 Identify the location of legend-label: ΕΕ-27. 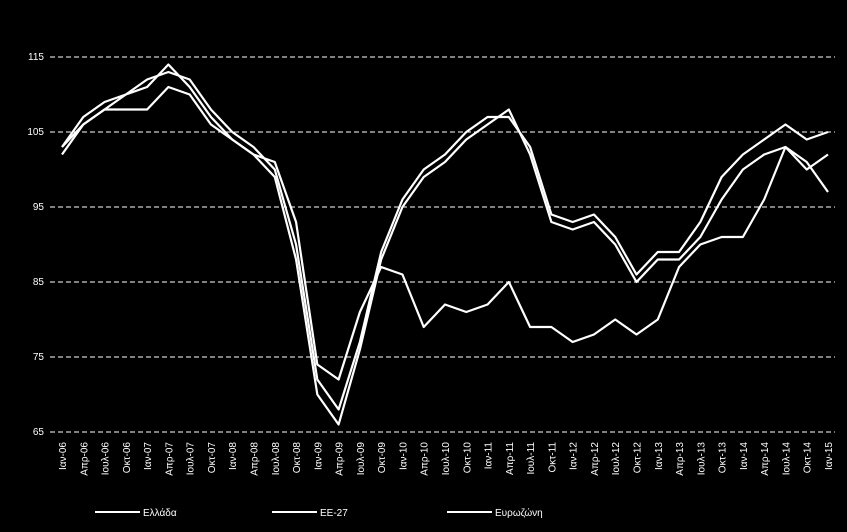
(334, 513).